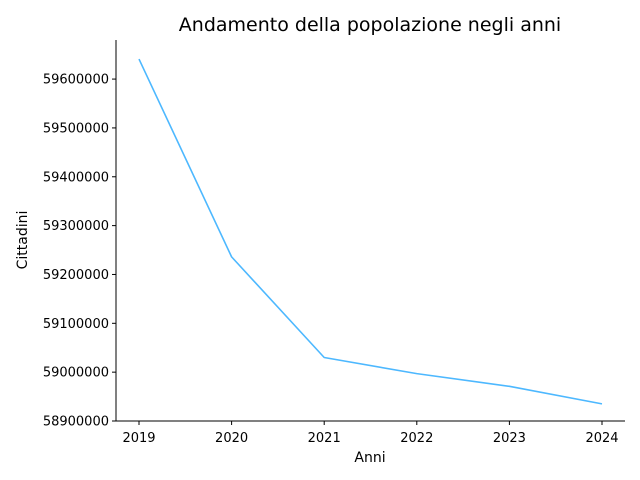 This screenshot has height=480, width=640. I want to click on y-tick-label: 58900000, so click(76, 422).